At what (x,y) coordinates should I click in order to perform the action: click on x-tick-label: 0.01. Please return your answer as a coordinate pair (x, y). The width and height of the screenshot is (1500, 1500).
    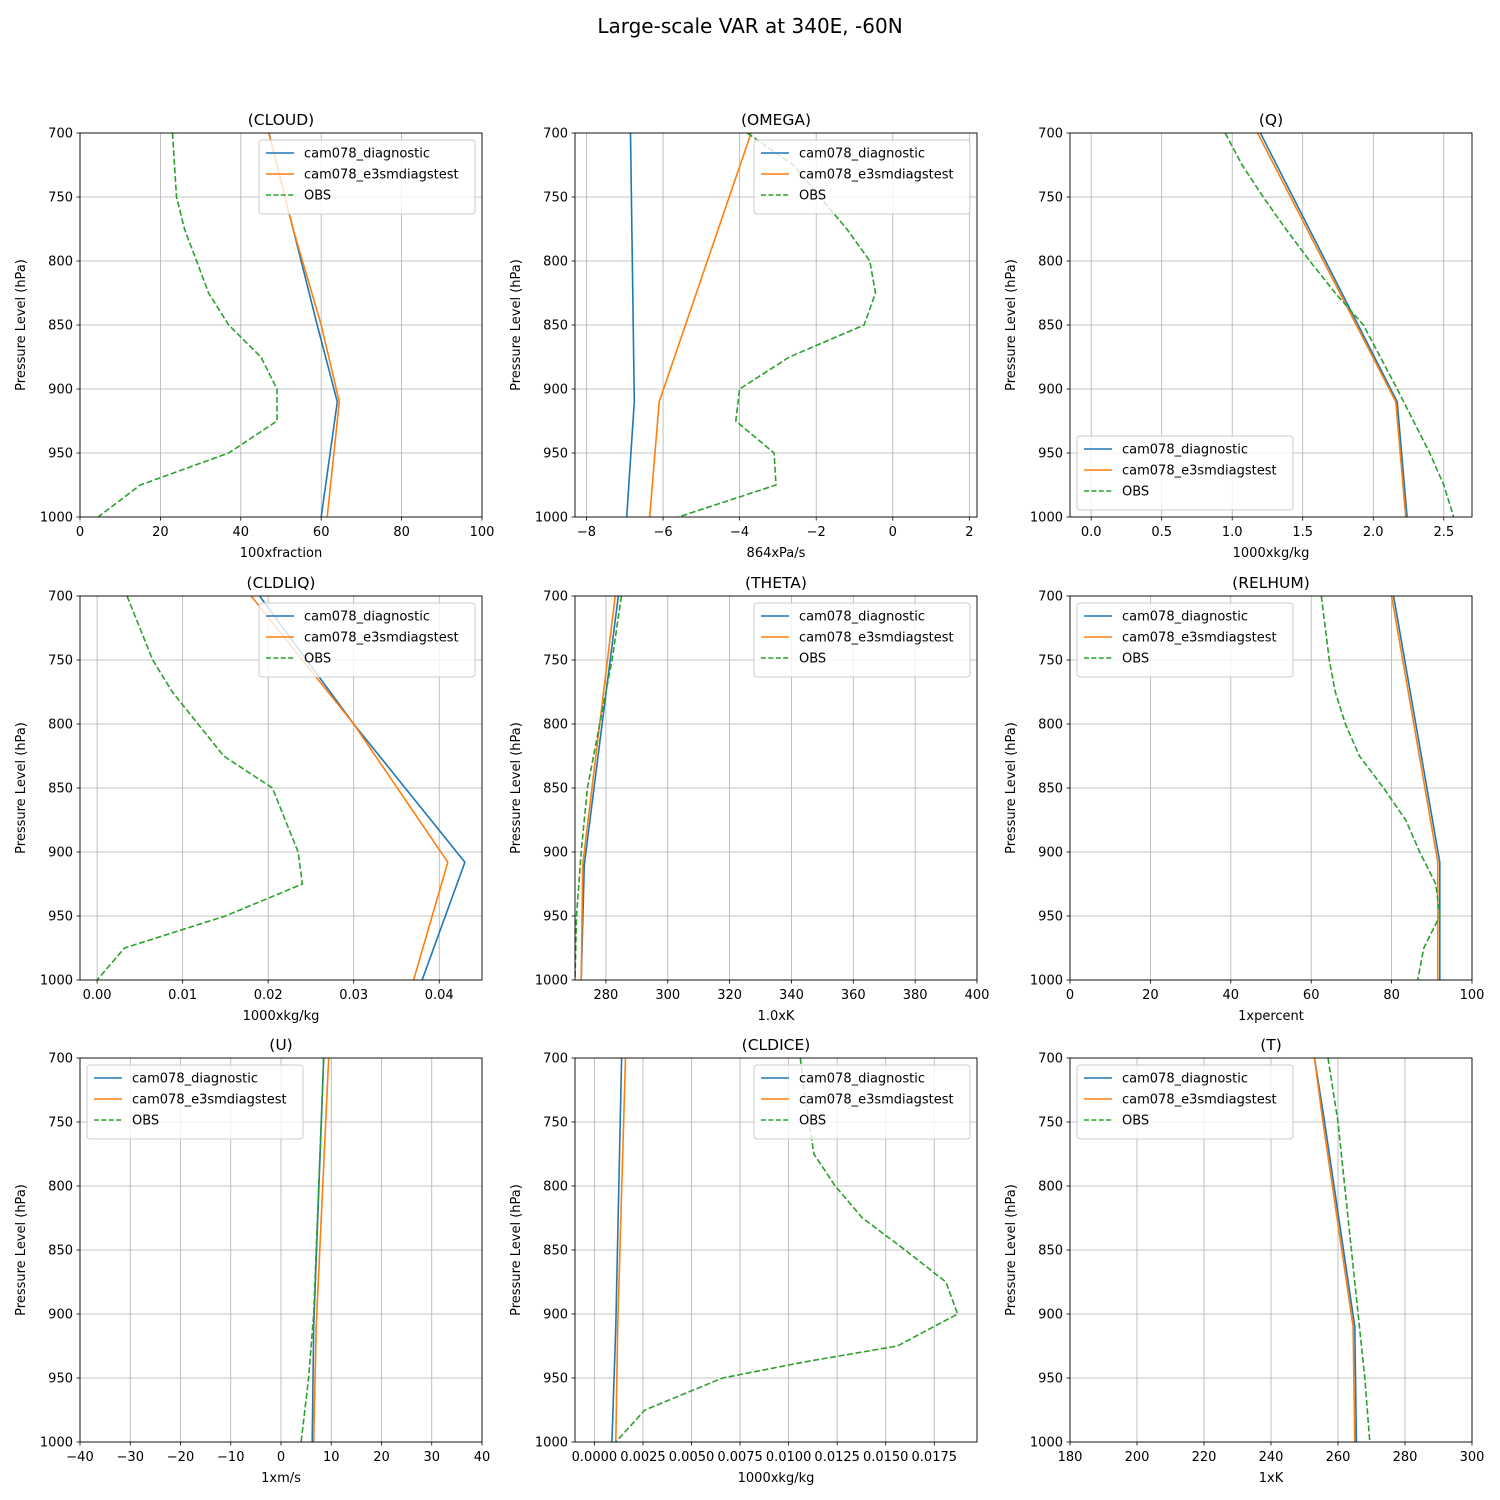
    Looking at the image, I should click on (182, 995).